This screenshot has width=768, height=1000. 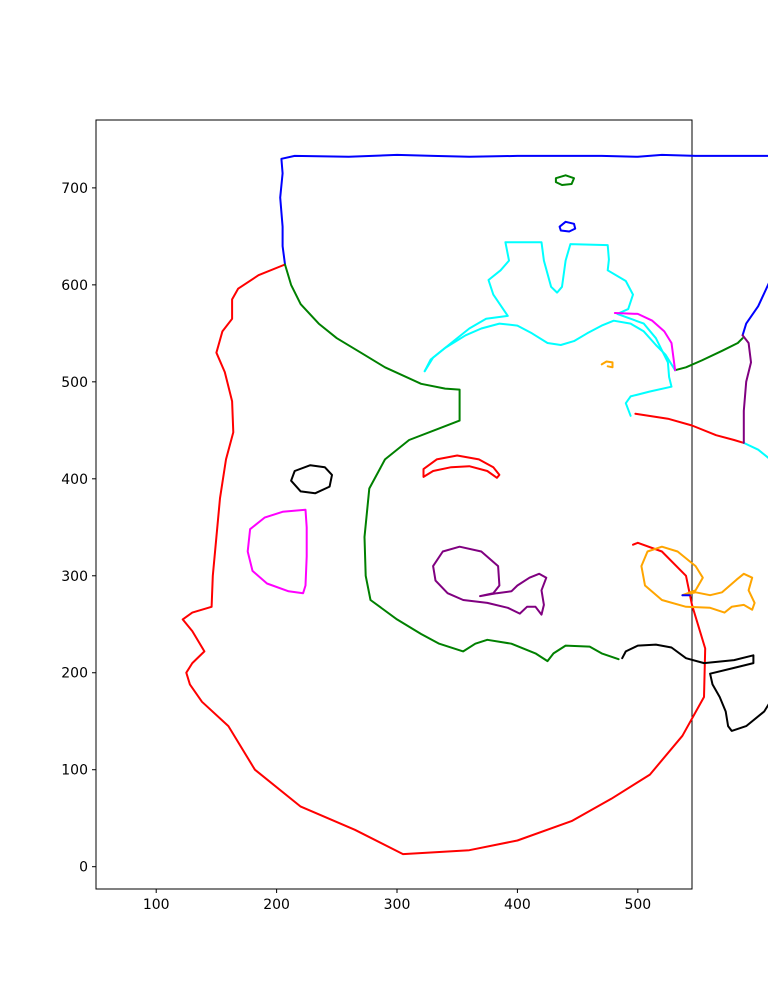 I want to click on x-tick-label: 200, so click(x=276, y=905).